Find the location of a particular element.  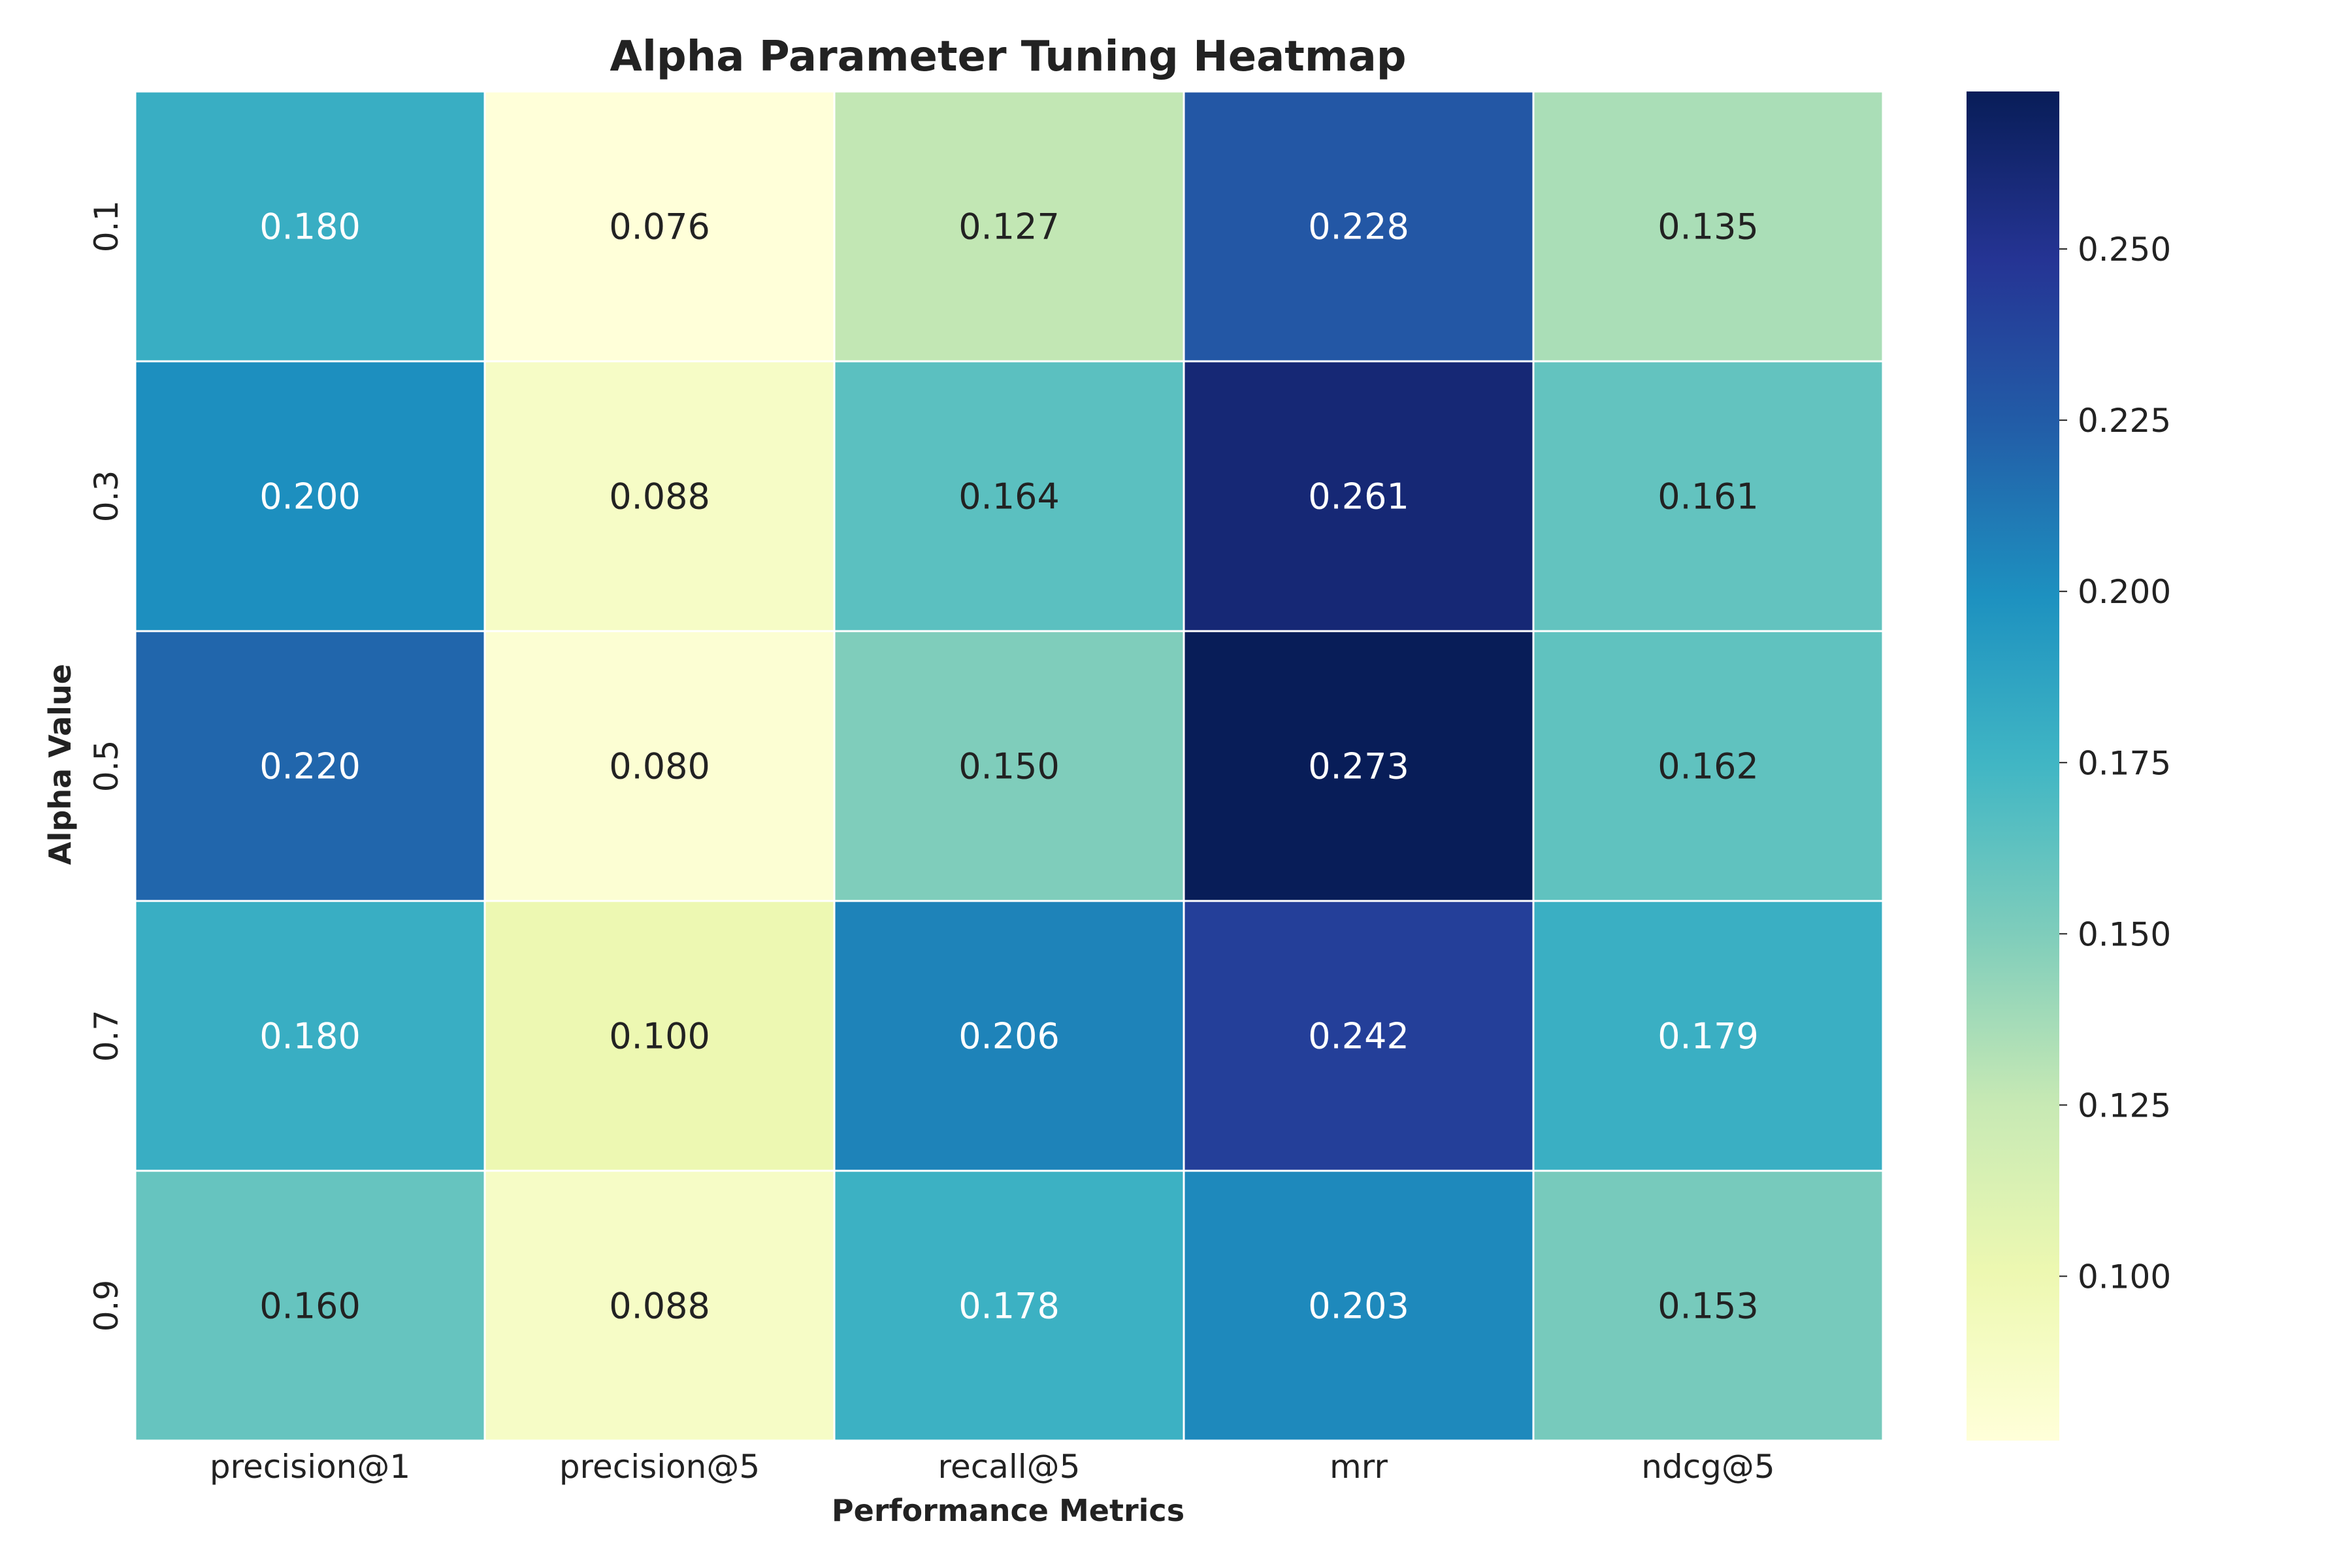

y-tick-label: 0.3 is located at coordinates (106, 496).